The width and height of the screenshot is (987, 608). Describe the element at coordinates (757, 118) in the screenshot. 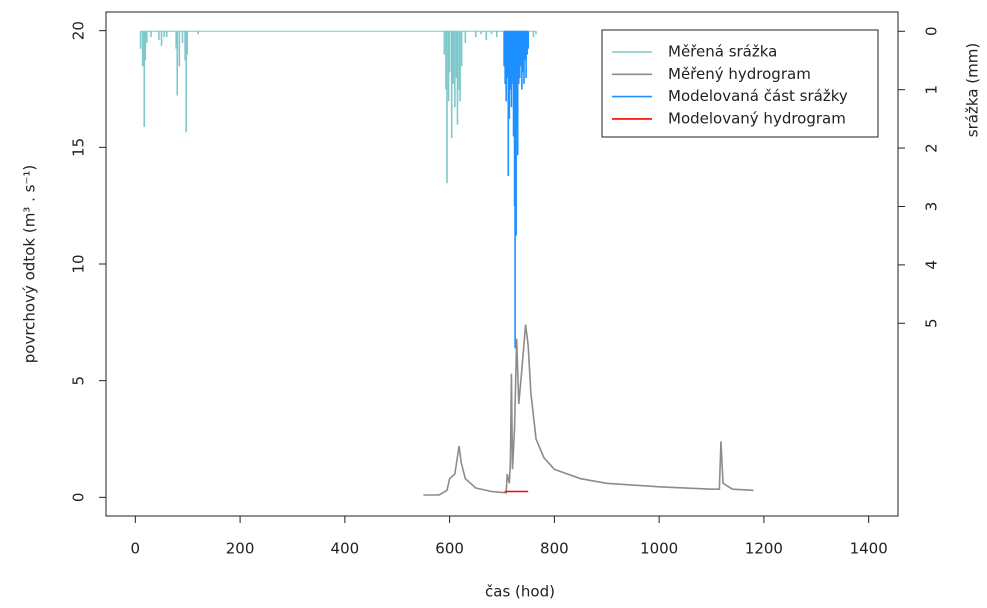

I see `legend-label: Modelovaný hydrogram` at that location.